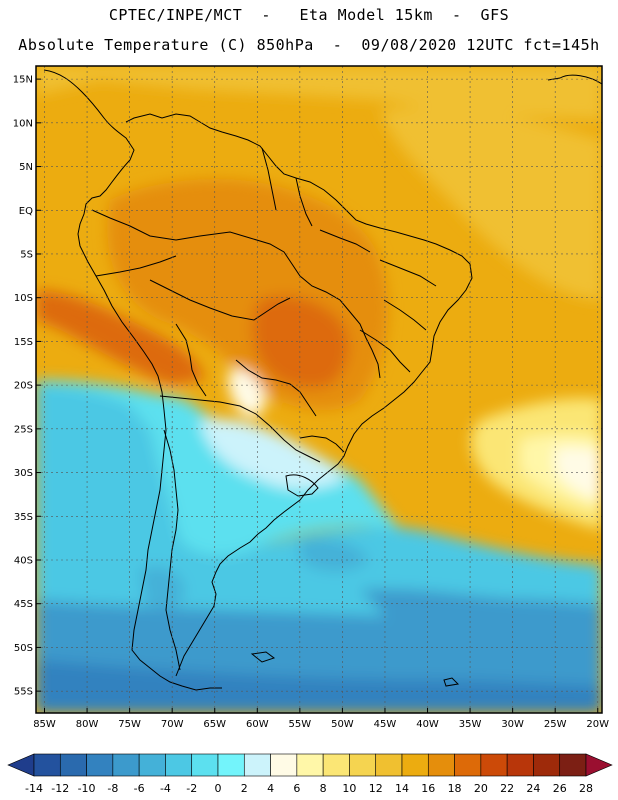  I want to click on lon-label: 60W, so click(257, 724).